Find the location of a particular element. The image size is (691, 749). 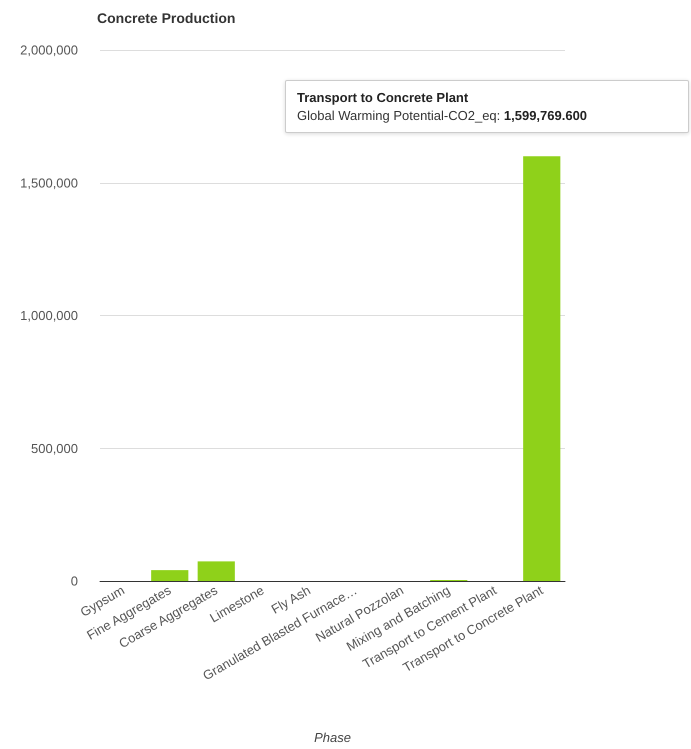

y-tick-label: 1,000,000 is located at coordinates (49, 315).